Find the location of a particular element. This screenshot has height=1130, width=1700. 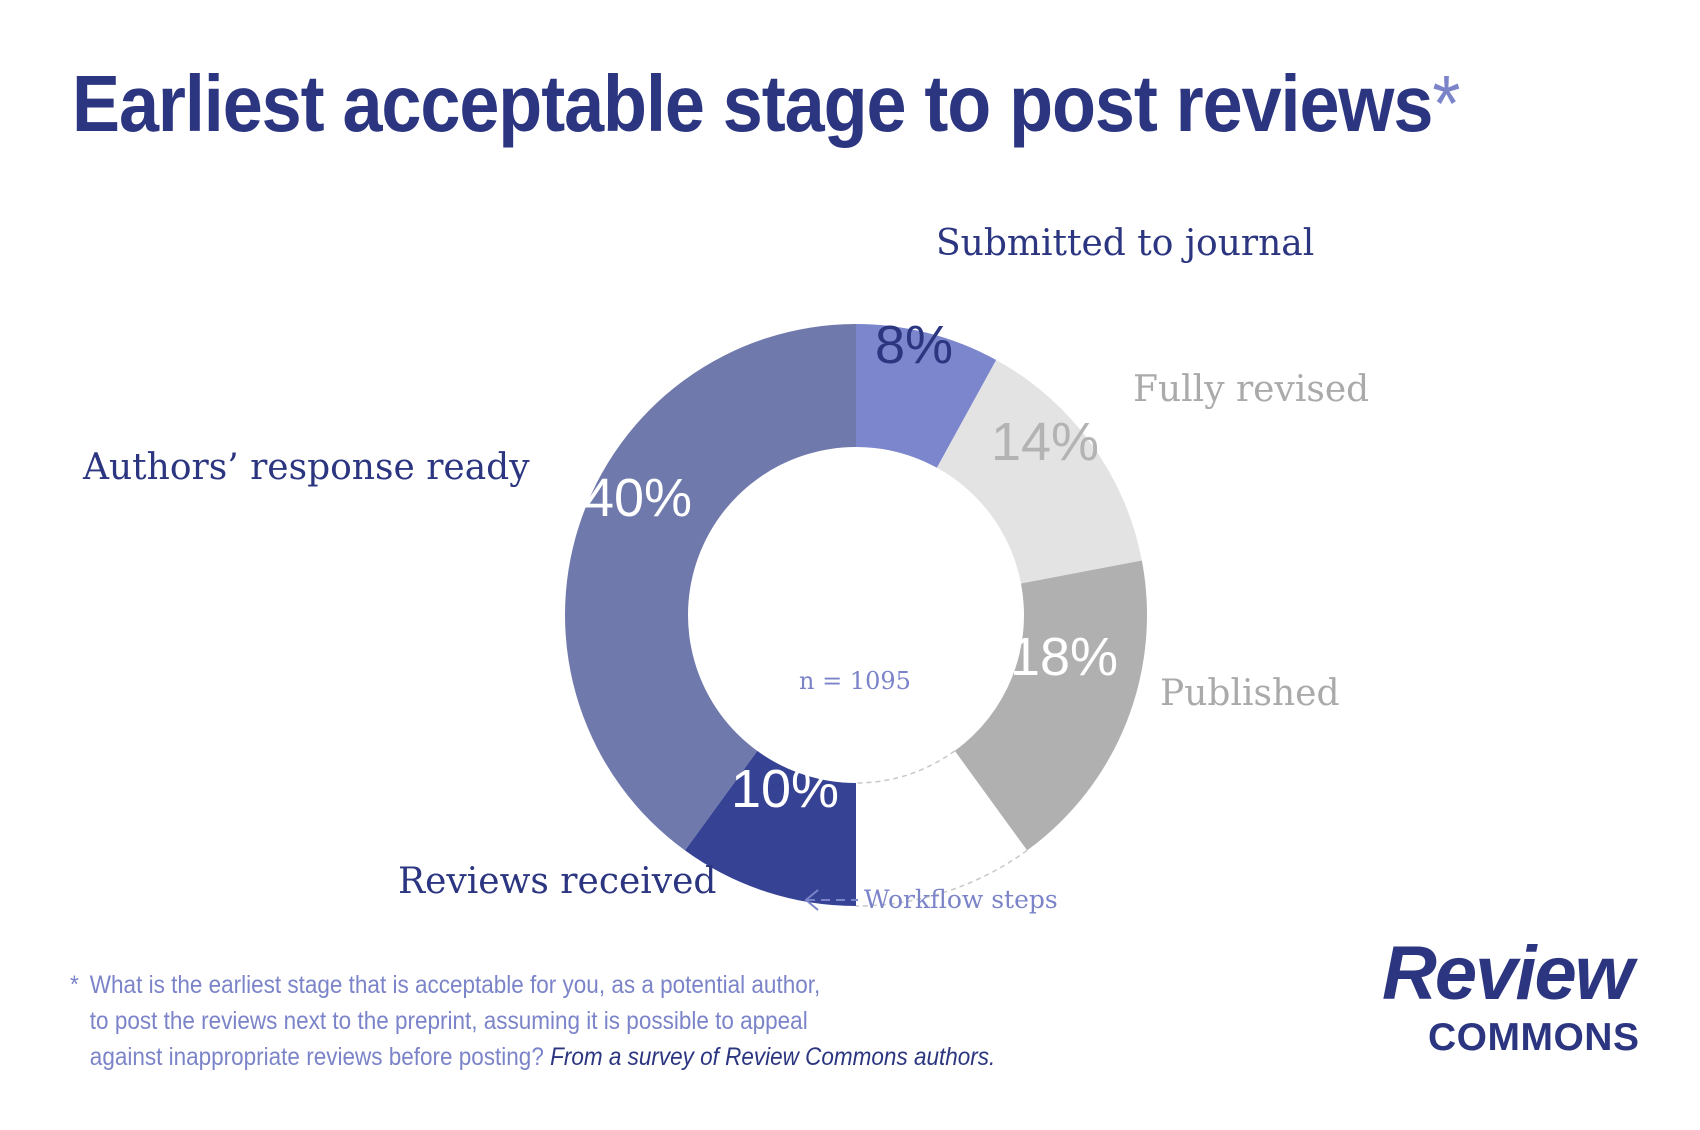

review-commons-logo: Review COMMONS is located at coordinates (1517, 1005).